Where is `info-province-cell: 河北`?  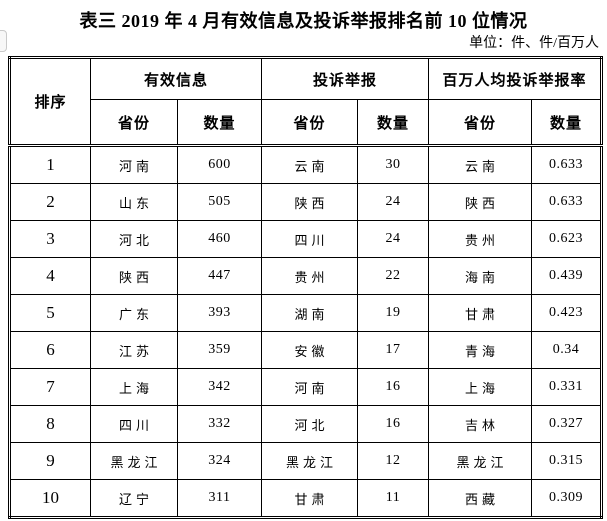
info-province-cell: 河北 is located at coordinates (134, 239).